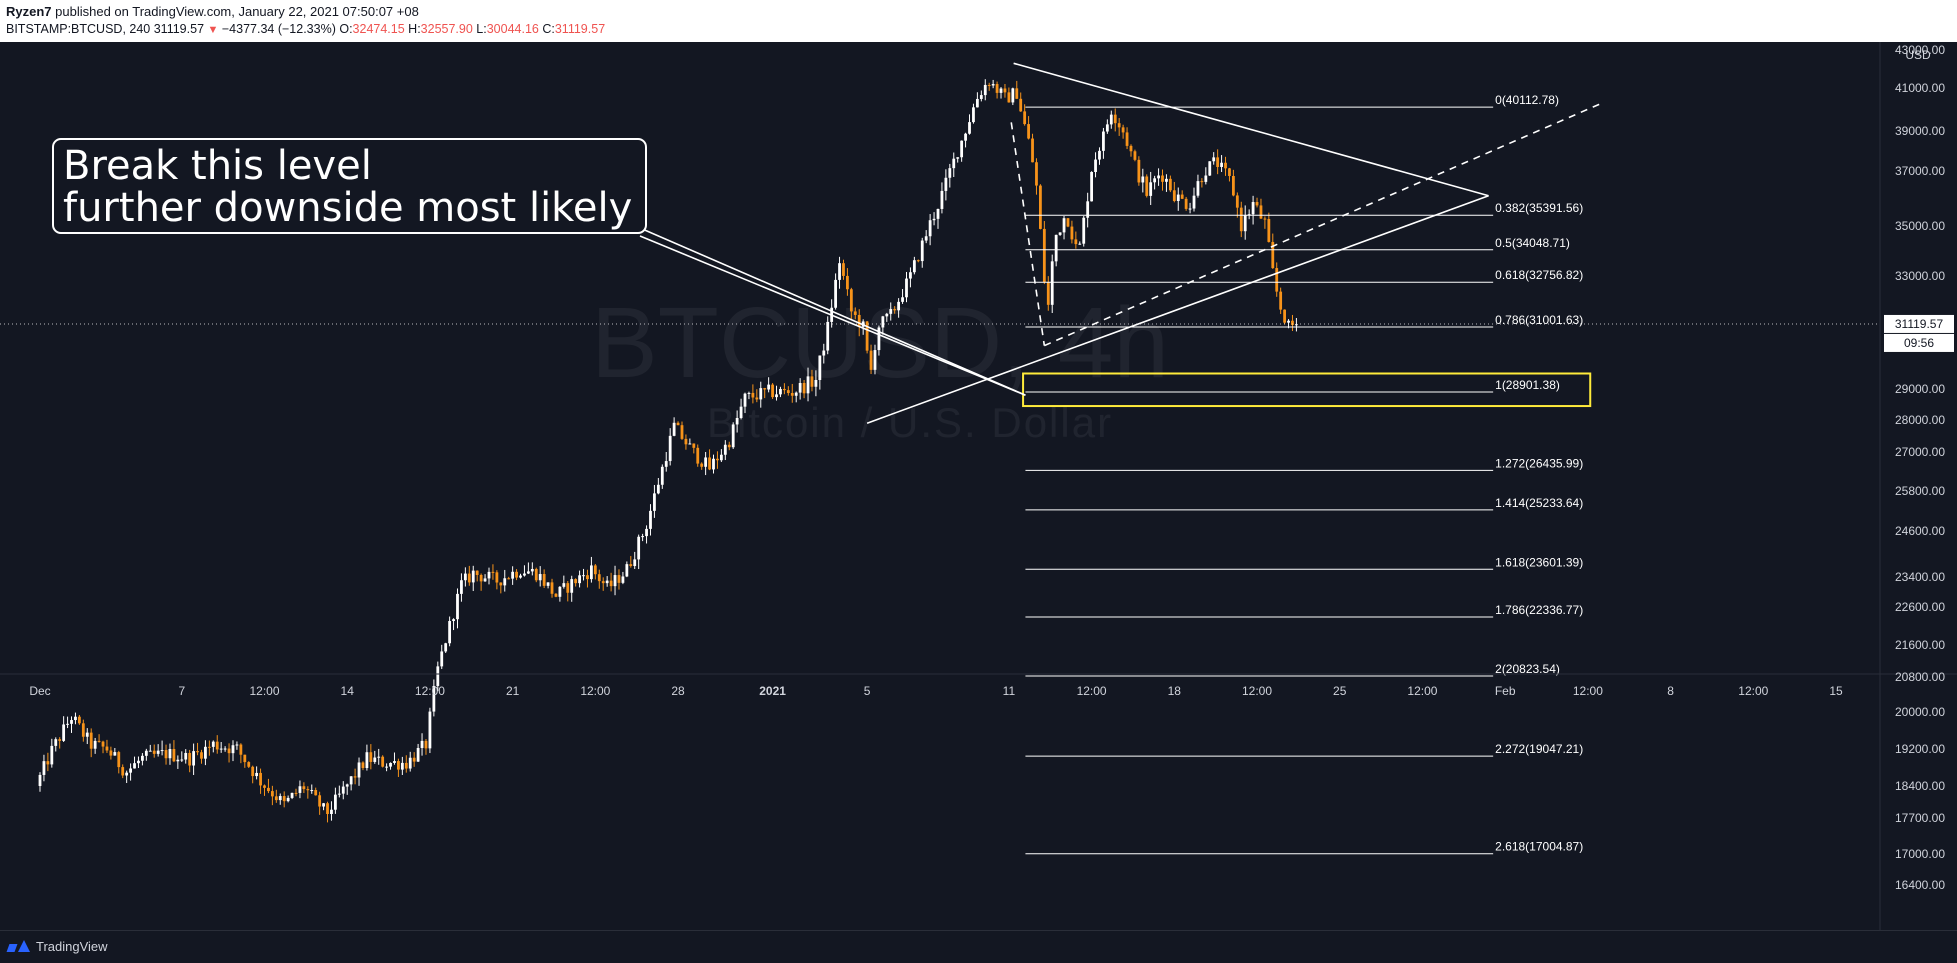  Describe the element at coordinates (1919, 324) in the screenshot. I see `last-price-value: 31119.57` at that location.